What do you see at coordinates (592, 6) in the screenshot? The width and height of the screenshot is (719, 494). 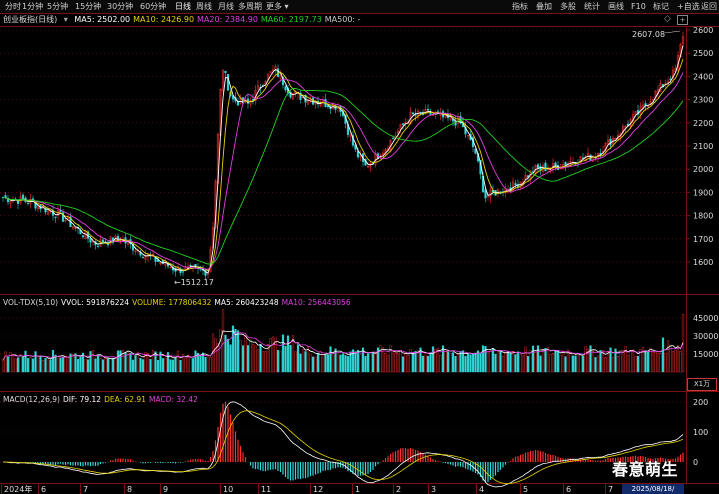 I see `toolbar-button-3: 统计` at bounding box center [592, 6].